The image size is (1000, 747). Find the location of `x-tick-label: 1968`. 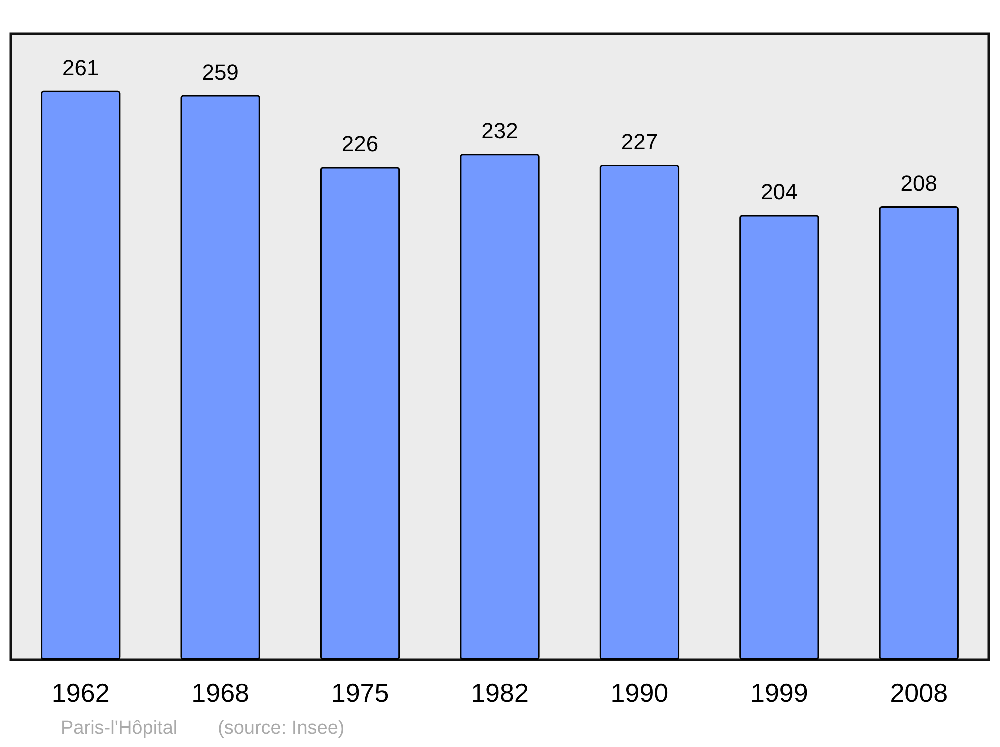

x-tick-label: 1968 is located at coordinates (221, 693).